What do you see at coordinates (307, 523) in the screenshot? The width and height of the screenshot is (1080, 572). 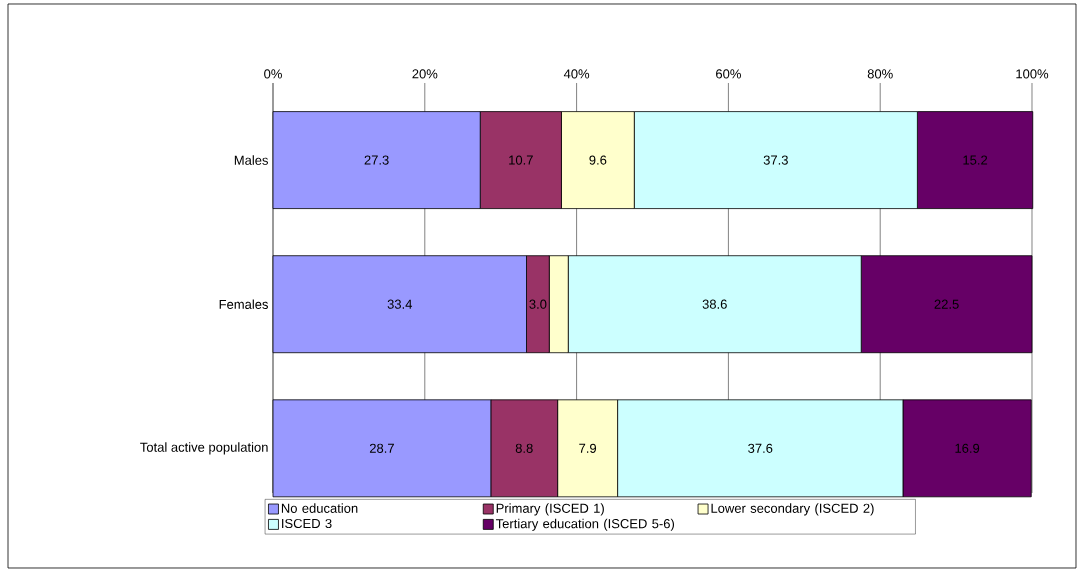 I see `legend-label: ISCED 3` at bounding box center [307, 523].